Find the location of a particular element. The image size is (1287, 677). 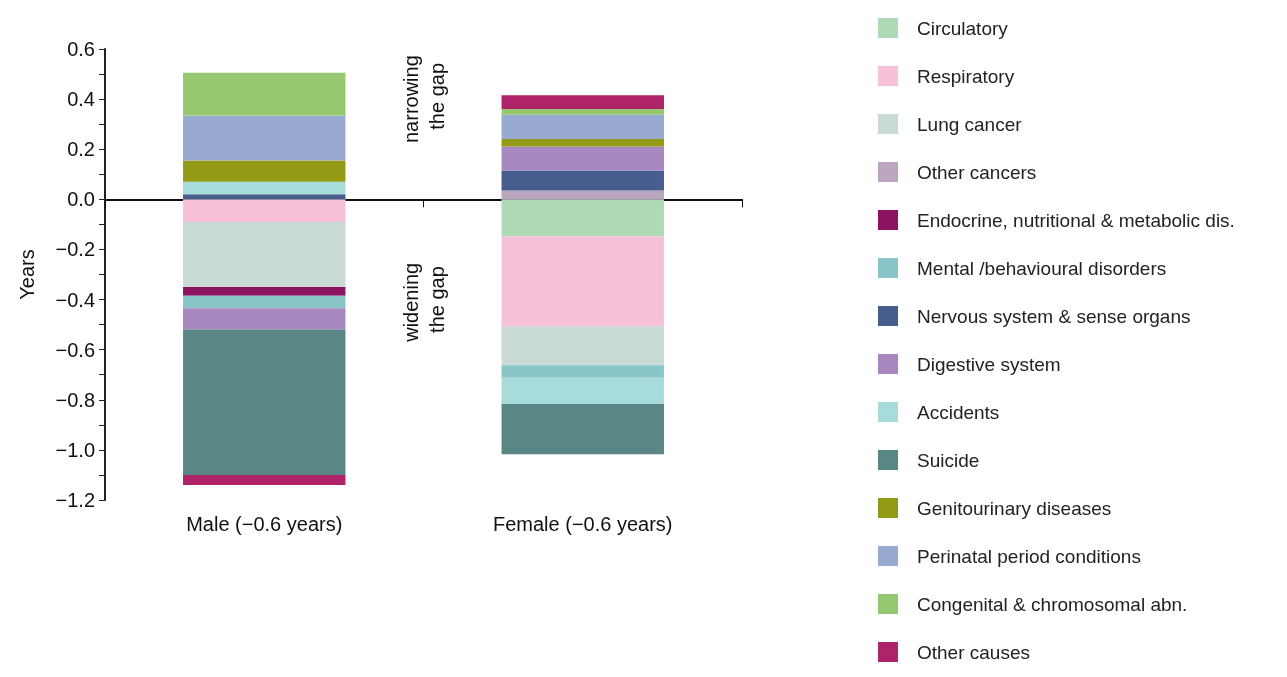

y-tick-label: 0.2 is located at coordinates (81, 149).